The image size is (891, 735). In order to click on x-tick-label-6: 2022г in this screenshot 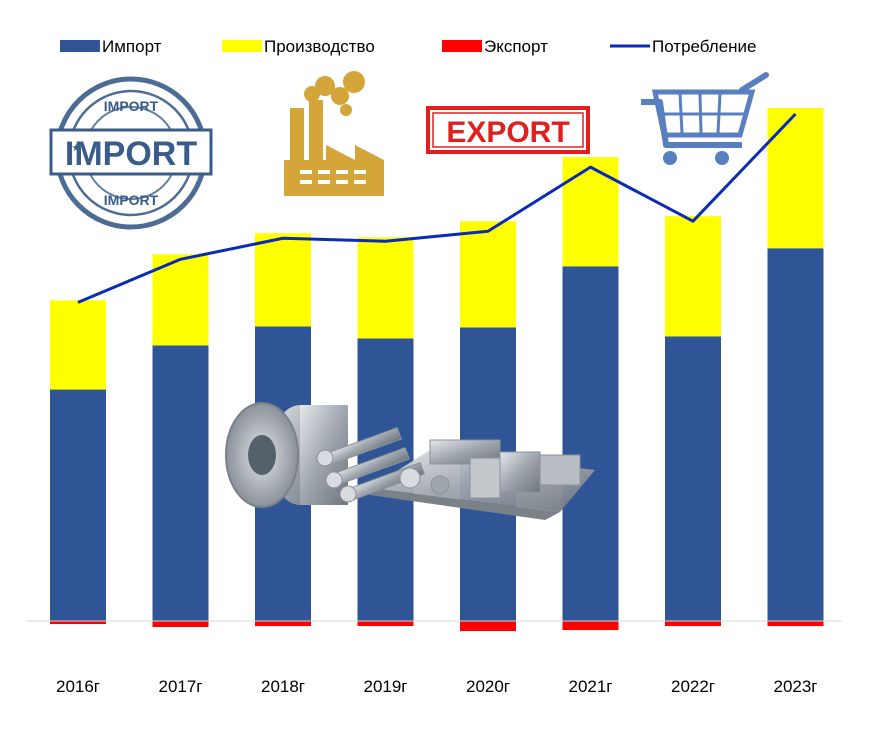, I will do `click(693, 686)`.